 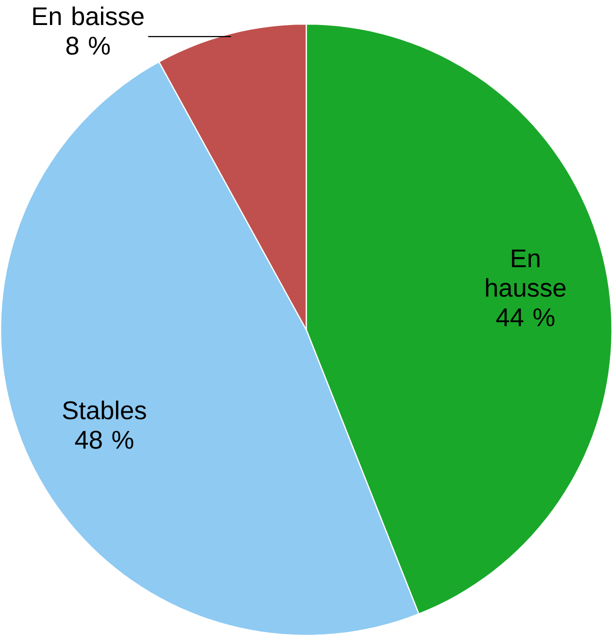 I want to click on slice-label: Stables, so click(x=104, y=410).